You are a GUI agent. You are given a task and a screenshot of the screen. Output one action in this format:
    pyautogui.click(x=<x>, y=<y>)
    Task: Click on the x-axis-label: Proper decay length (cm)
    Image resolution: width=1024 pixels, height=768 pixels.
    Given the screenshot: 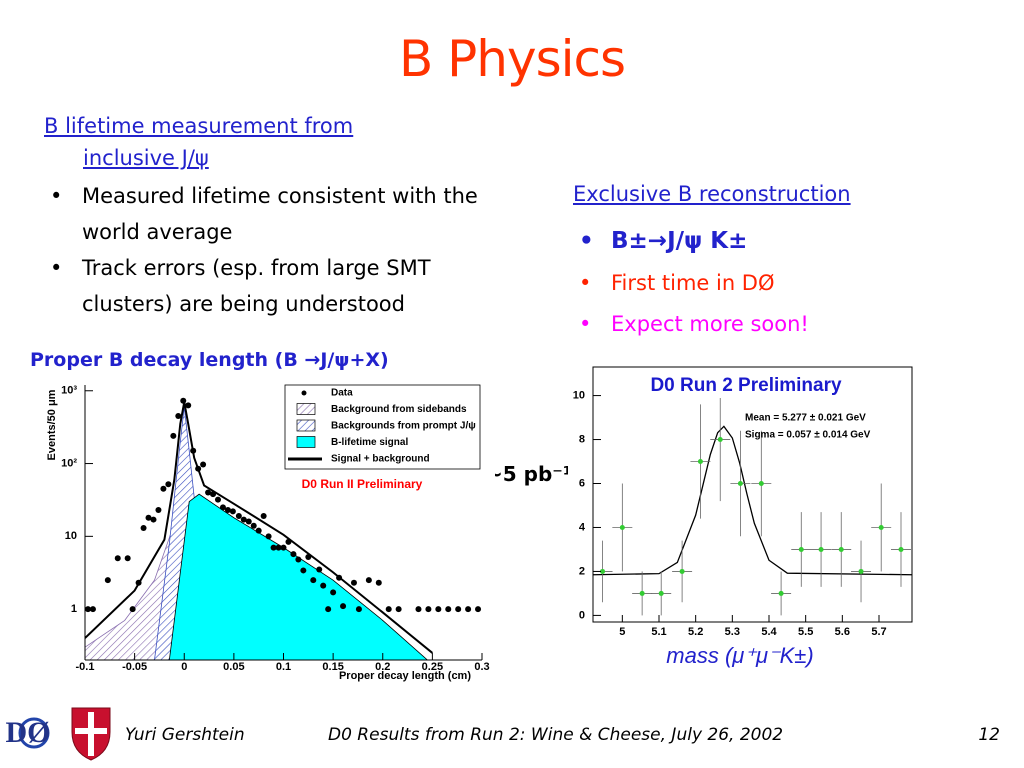 What is the action you would take?
    pyautogui.click(x=405, y=676)
    